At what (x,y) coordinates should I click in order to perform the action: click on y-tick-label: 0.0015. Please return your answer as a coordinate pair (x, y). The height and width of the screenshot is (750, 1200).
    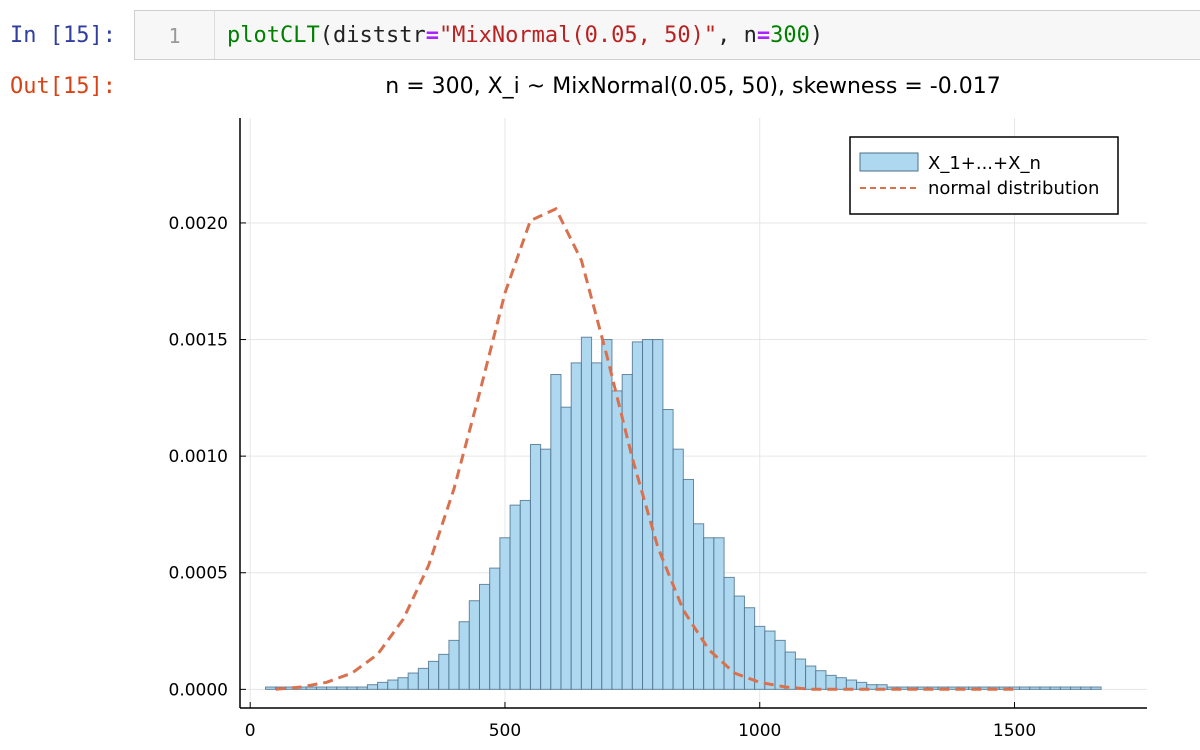
    Looking at the image, I should click on (198, 341).